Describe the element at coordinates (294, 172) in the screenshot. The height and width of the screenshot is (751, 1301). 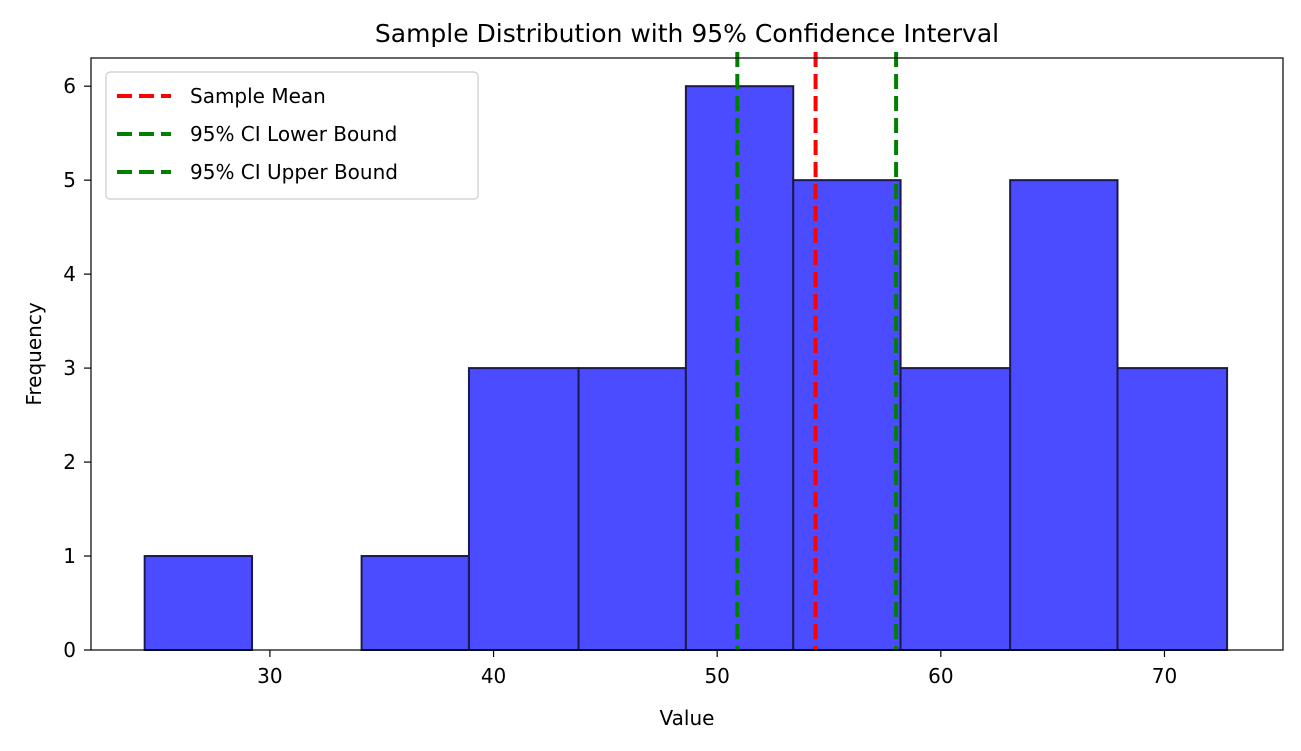
I see `legend-label: 95% CI Upper Bound` at that location.